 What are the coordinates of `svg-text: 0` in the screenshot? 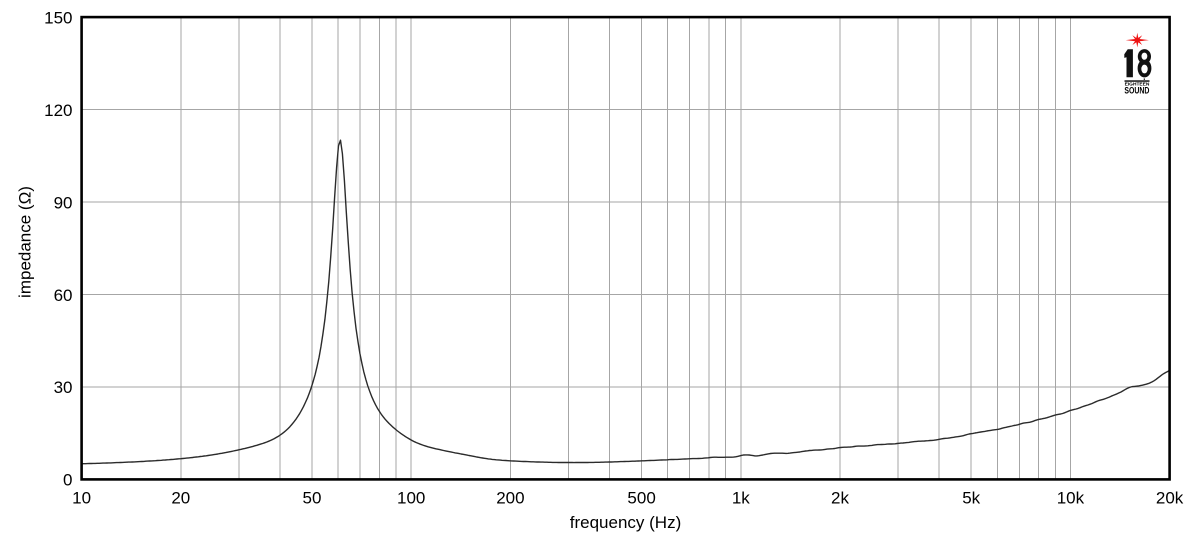 It's located at (67, 480).